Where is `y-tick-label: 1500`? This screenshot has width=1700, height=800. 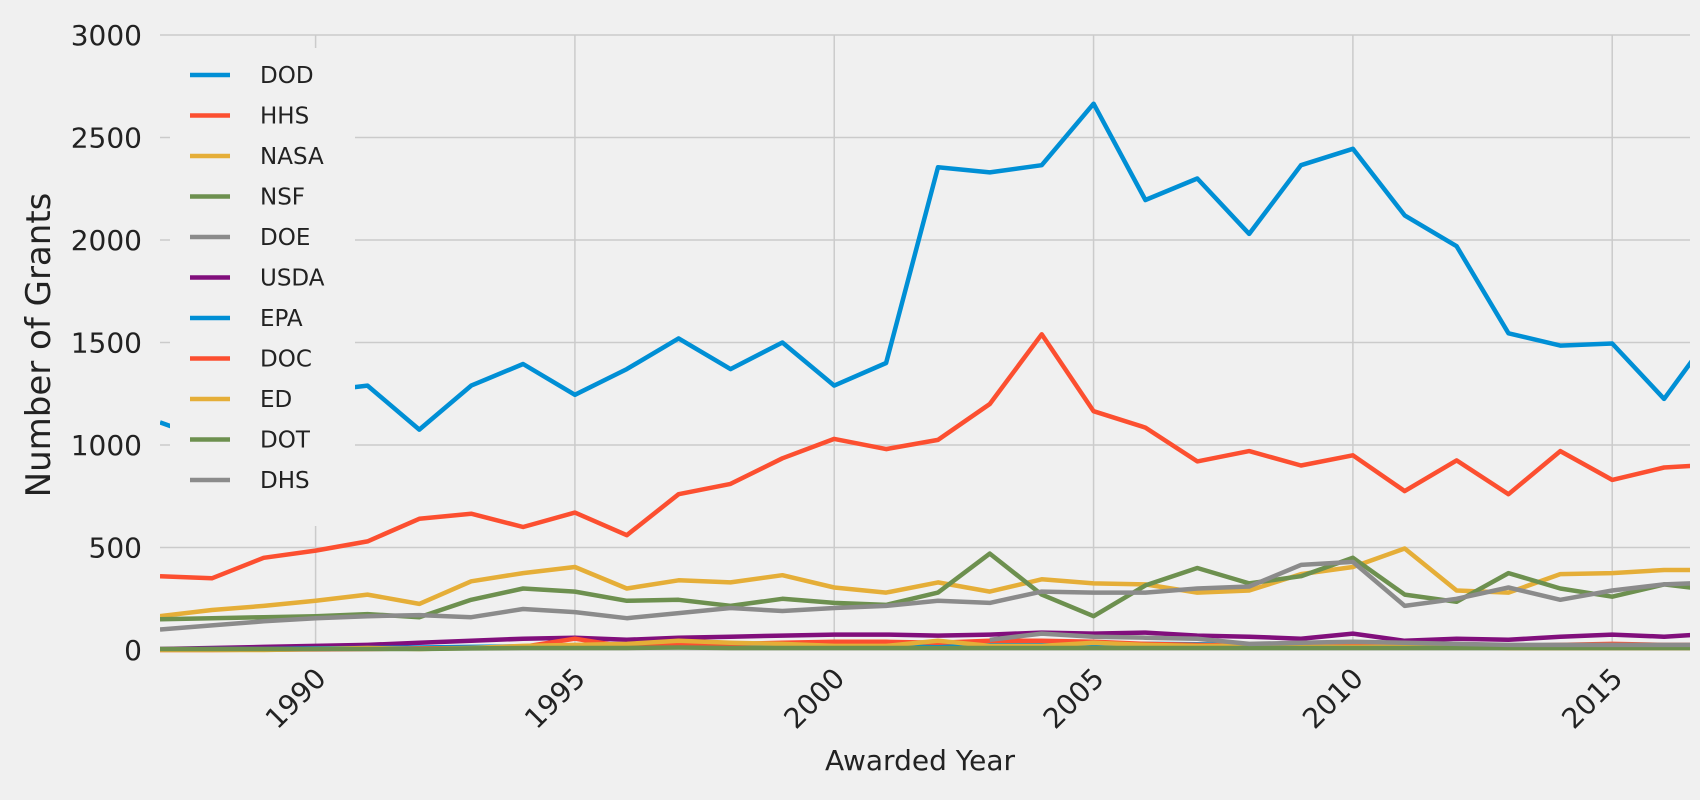
y-tick-label: 1500 is located at coordinates (106, 343).